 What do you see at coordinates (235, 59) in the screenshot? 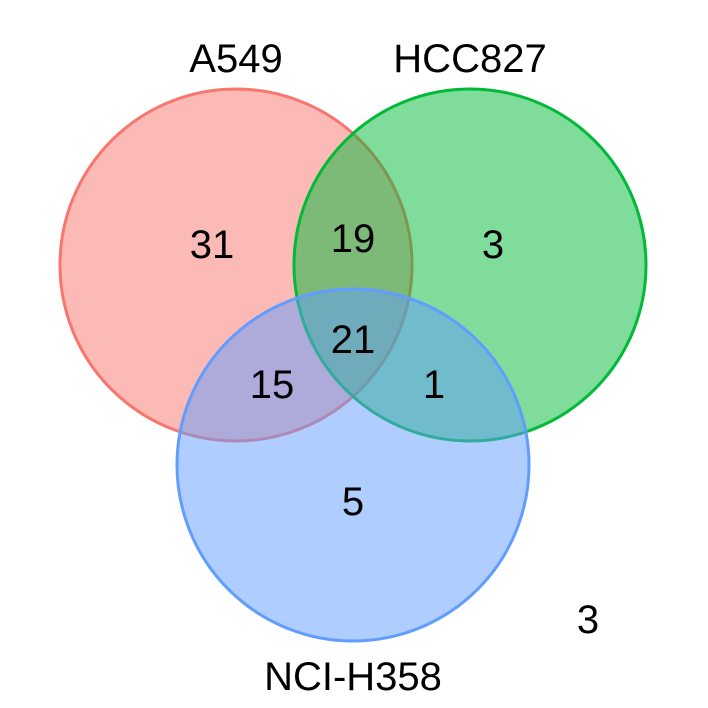
I see `label-a549: A549` at bounding box center [235, 59].